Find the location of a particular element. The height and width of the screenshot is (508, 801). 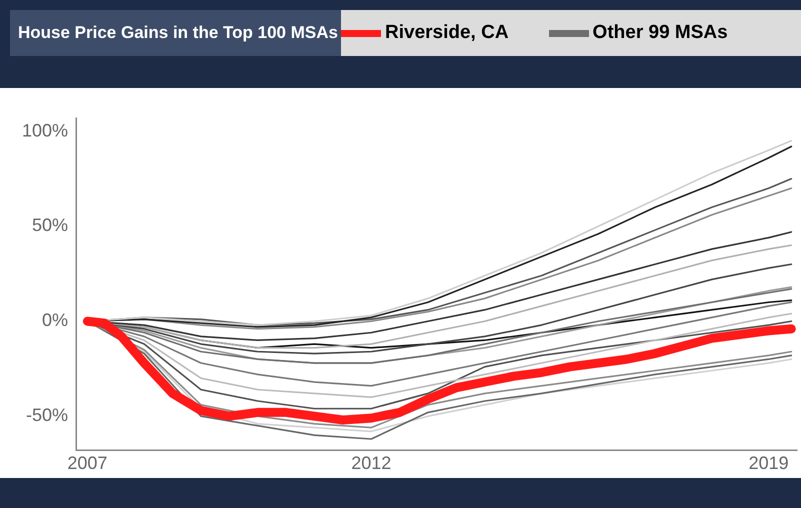

y-tick-label: -50% is located at coordinates (47, 415).